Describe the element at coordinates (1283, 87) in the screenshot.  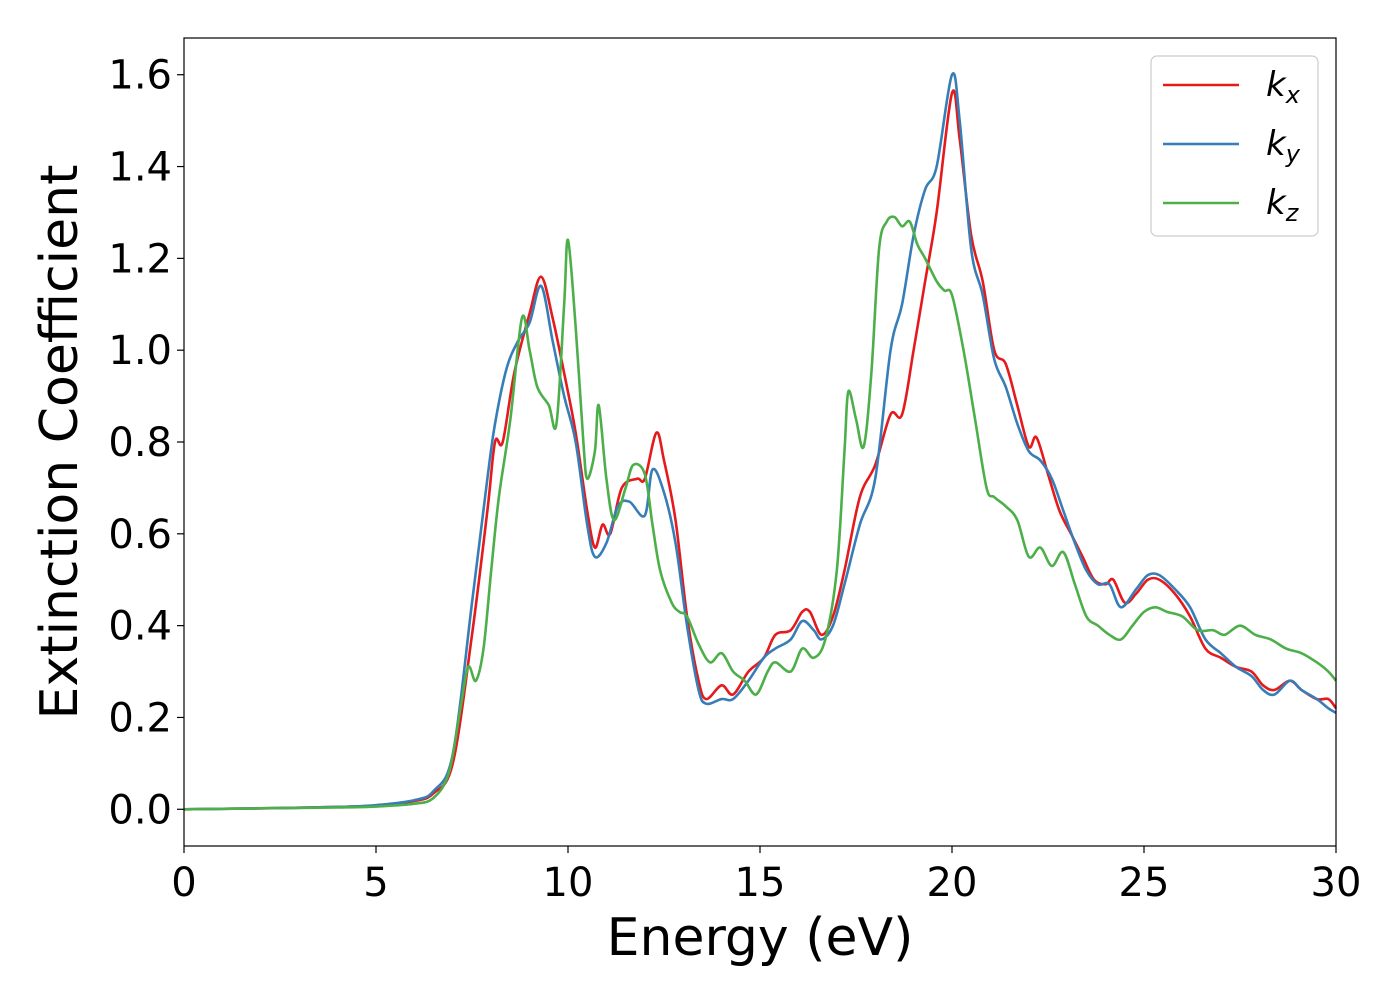
I see `legend-label-x: kx` at that location.